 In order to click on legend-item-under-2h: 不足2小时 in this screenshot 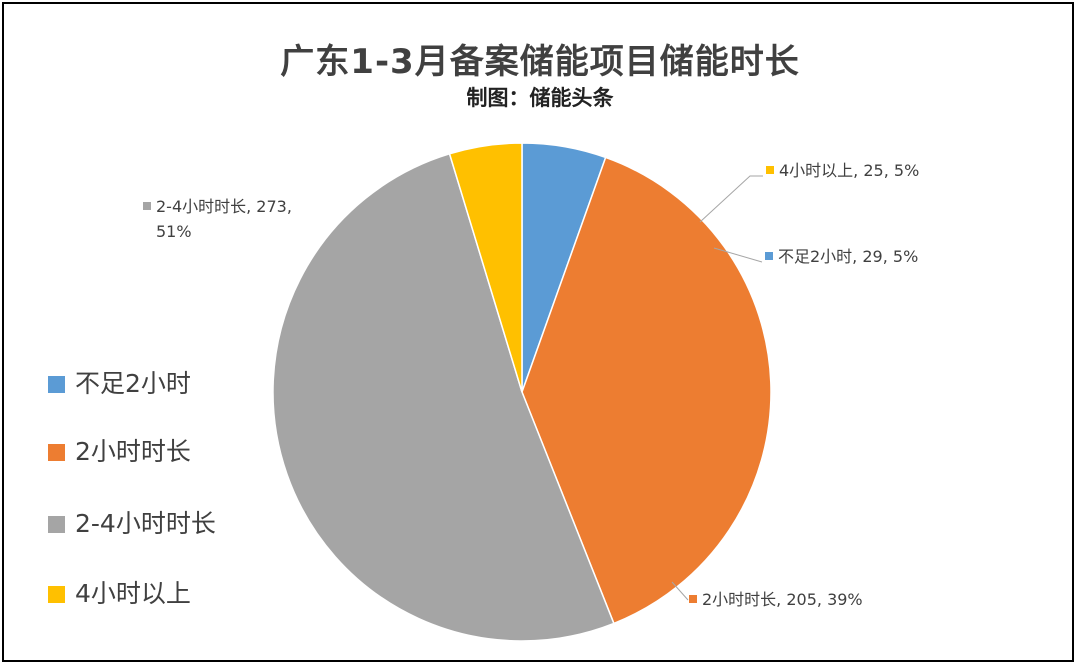, I will do `click(119, 382)`.